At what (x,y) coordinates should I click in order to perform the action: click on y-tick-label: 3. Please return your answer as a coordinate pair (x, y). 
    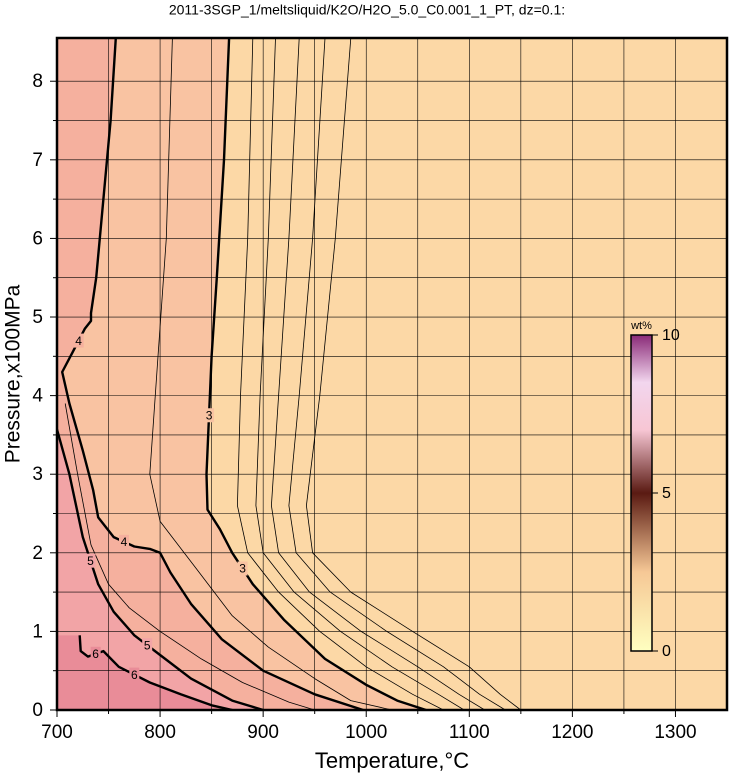
    Looking at the image, I should click on (37, 474).